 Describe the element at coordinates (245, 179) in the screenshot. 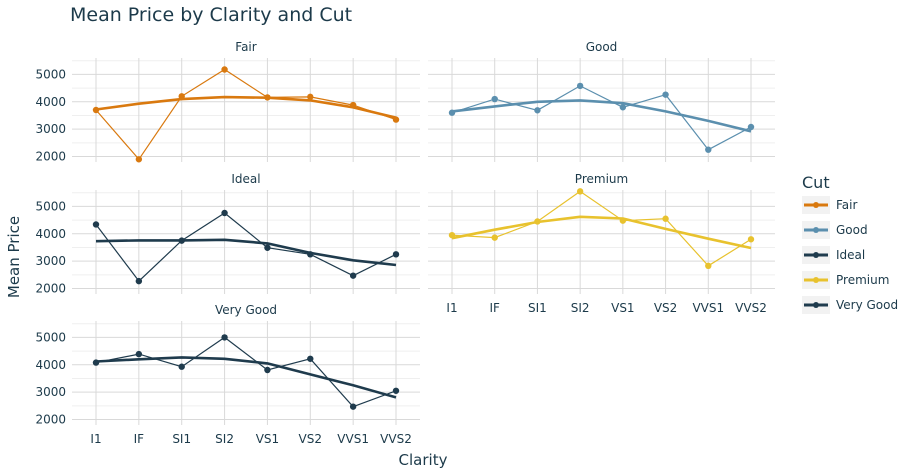

I see `facet-strip-label: Ideal` at that location.